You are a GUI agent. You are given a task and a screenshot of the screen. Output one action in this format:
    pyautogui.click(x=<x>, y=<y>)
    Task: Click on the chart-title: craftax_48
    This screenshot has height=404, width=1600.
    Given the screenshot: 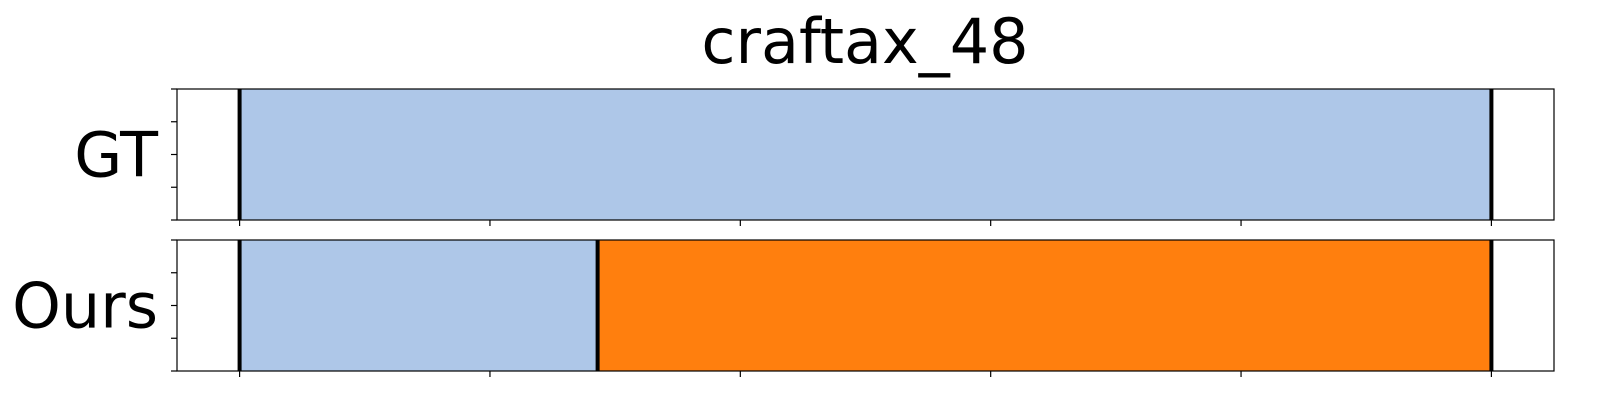 What is the action you would take?
    pyautogui.click(x=864, y=41)
    